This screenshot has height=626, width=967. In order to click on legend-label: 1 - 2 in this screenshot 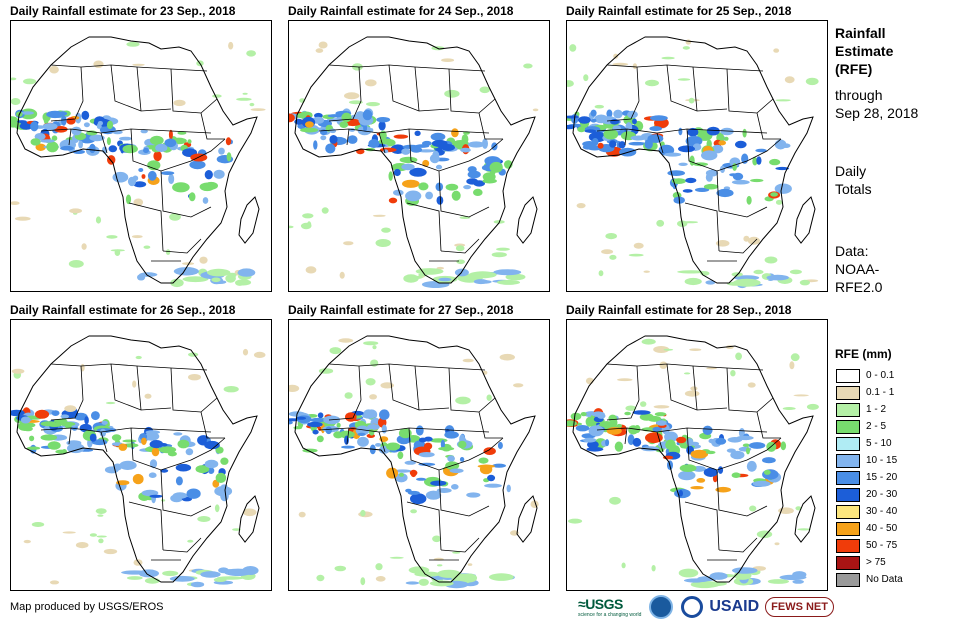, I will do `click(876, 409)`.